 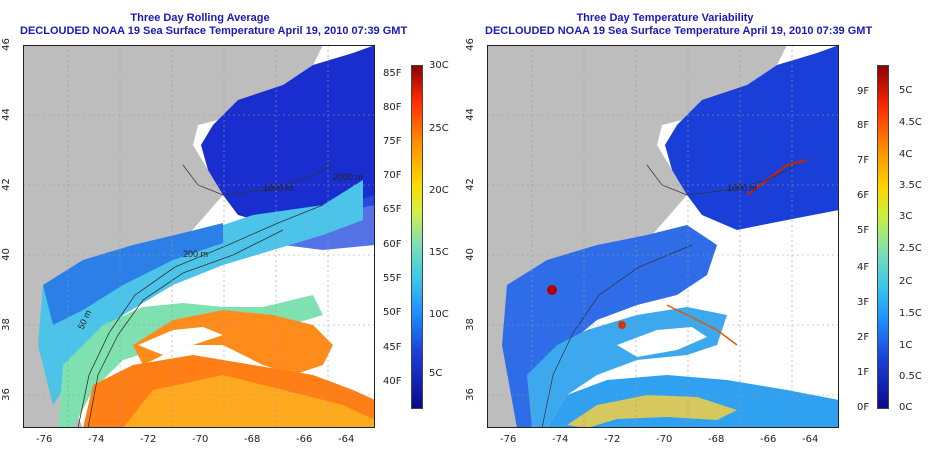 What do you see at coordinates (304, 439) in the screenshot?
I see `left-lon-tick-6: -66` at bounding box center [304, 439].